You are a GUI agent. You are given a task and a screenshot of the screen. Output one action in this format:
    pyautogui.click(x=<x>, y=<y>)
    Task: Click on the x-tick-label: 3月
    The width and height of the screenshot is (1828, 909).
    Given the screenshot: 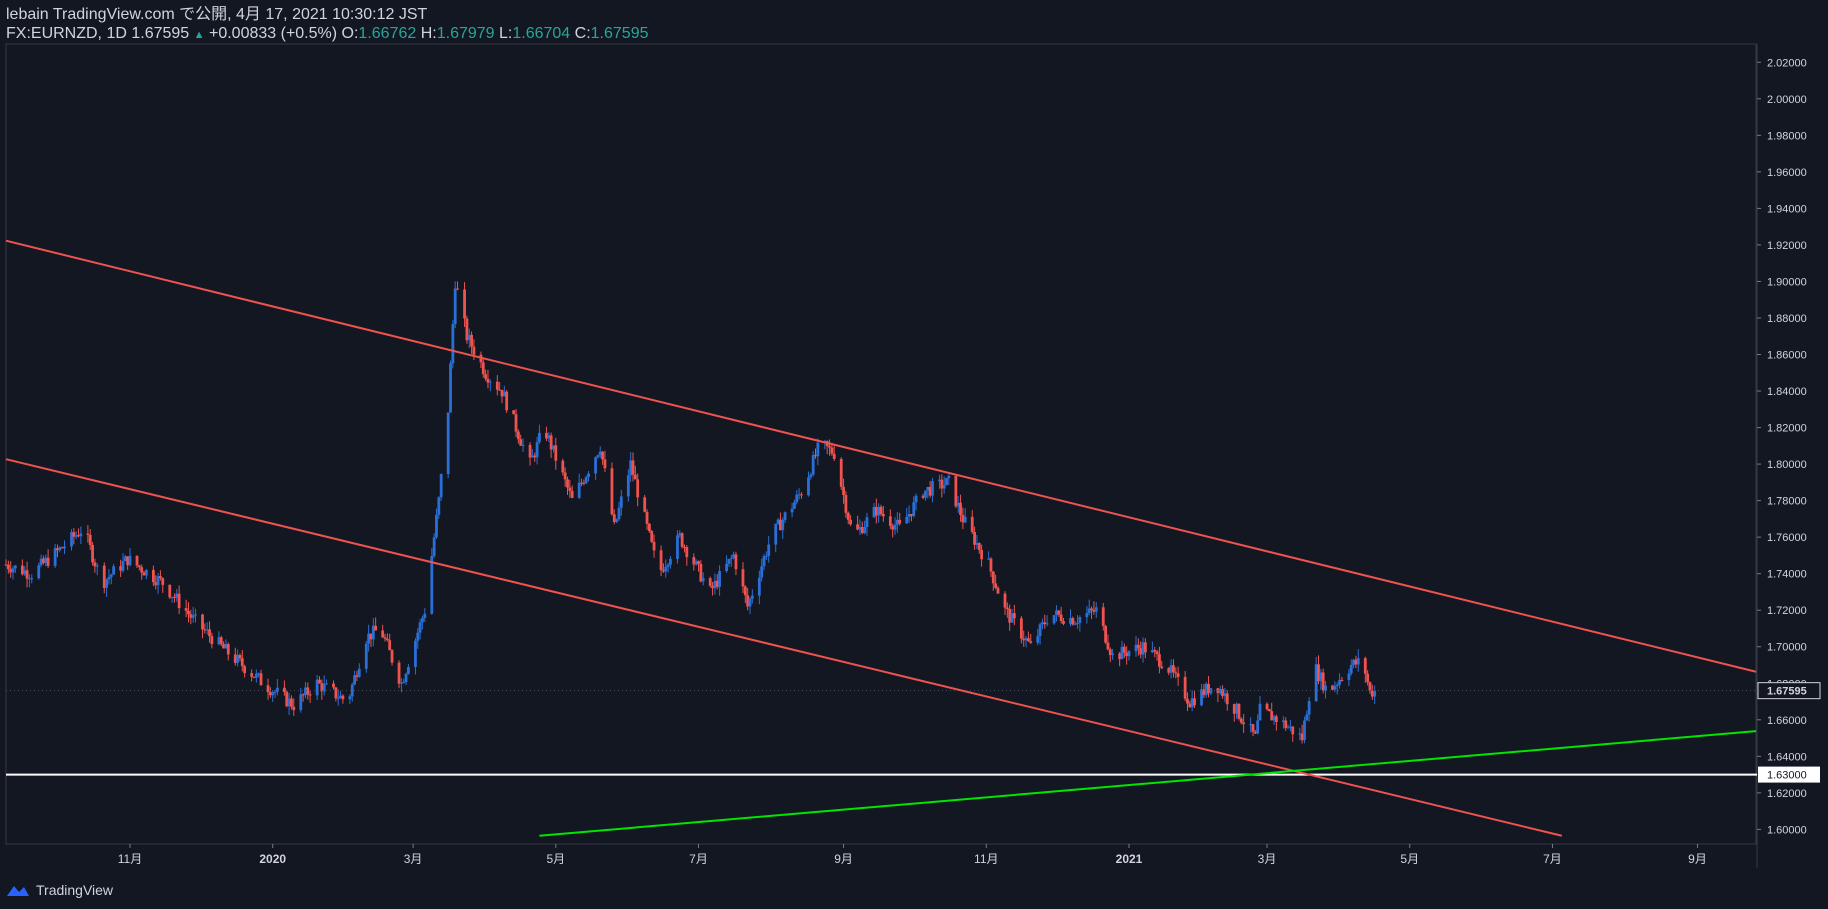 What is the action you would take?
    pyautogui.click(x=413, y=859)
    